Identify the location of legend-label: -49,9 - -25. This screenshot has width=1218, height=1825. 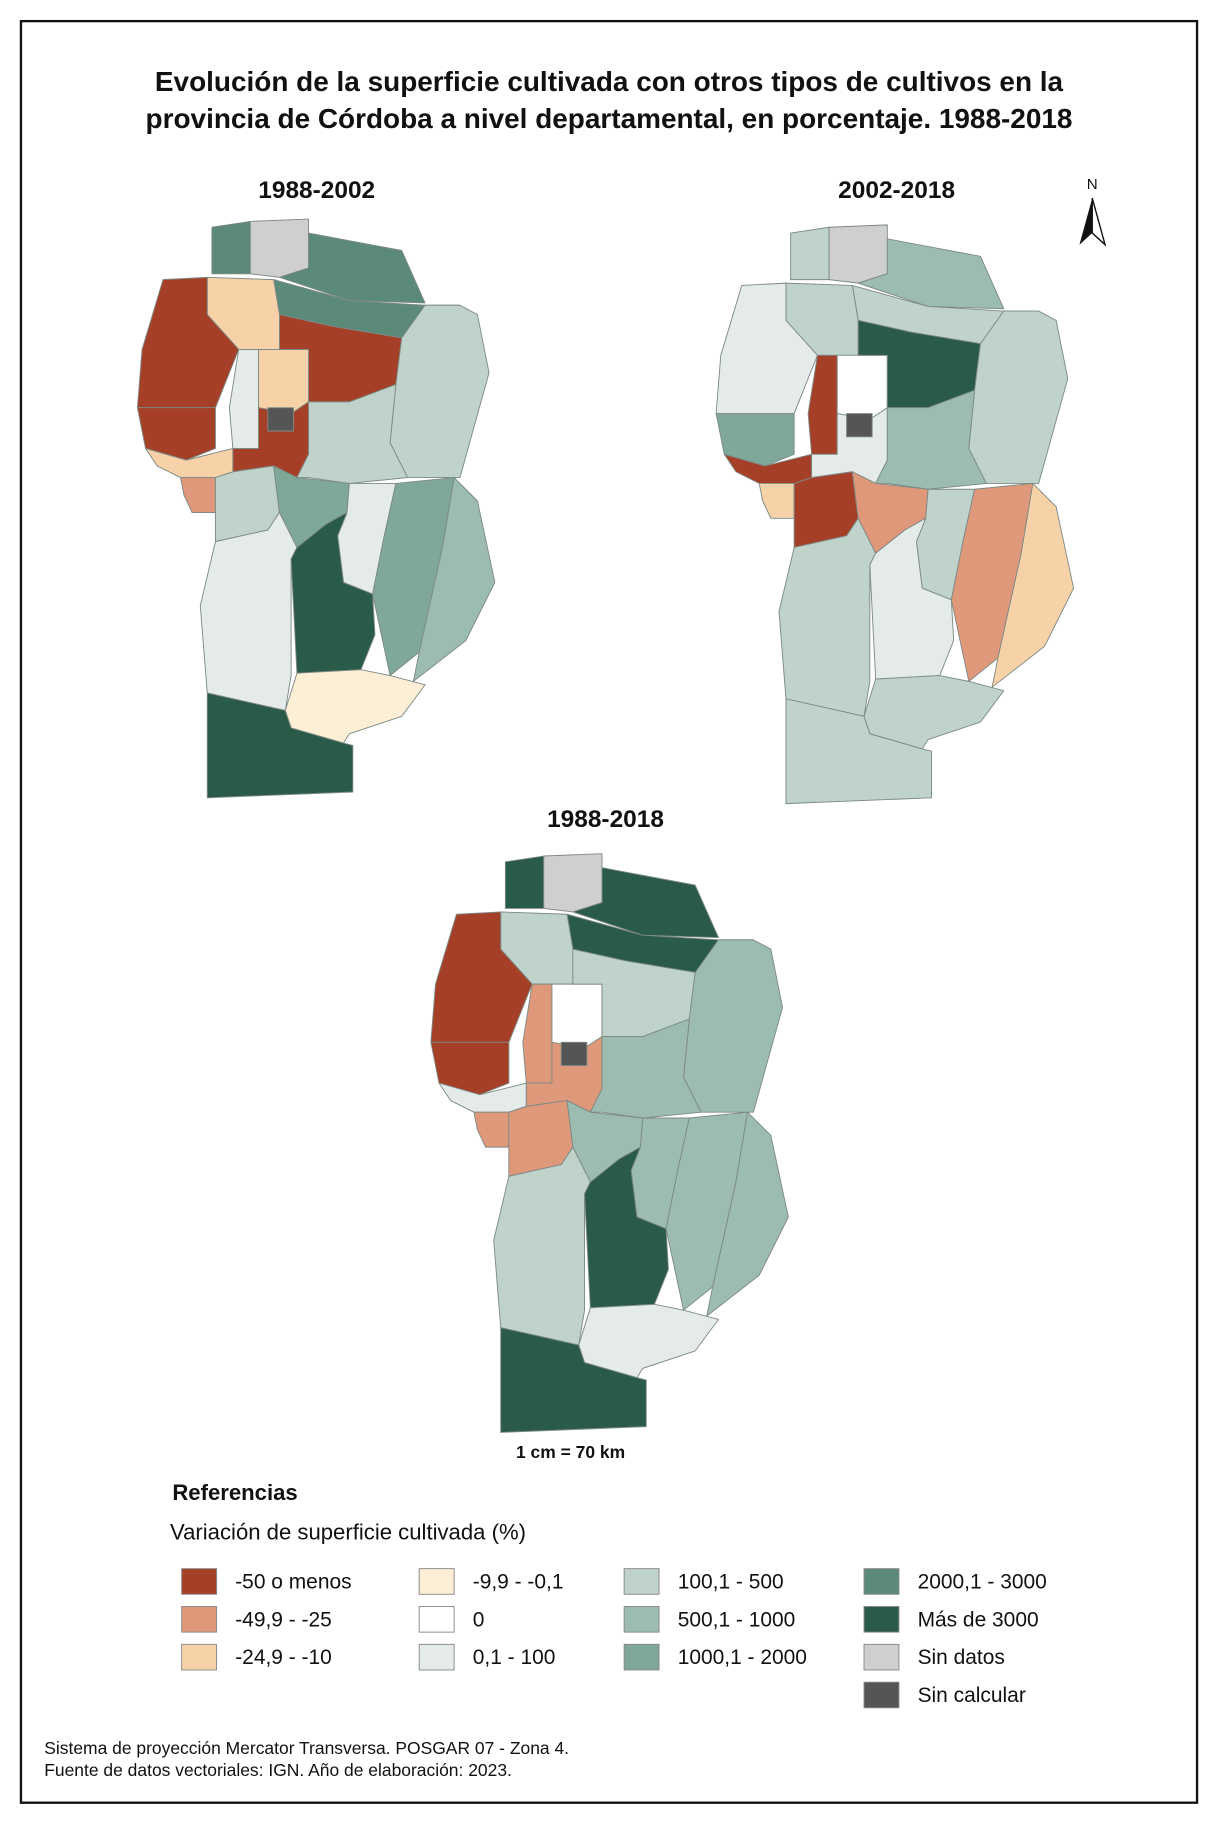
(283, 1619).